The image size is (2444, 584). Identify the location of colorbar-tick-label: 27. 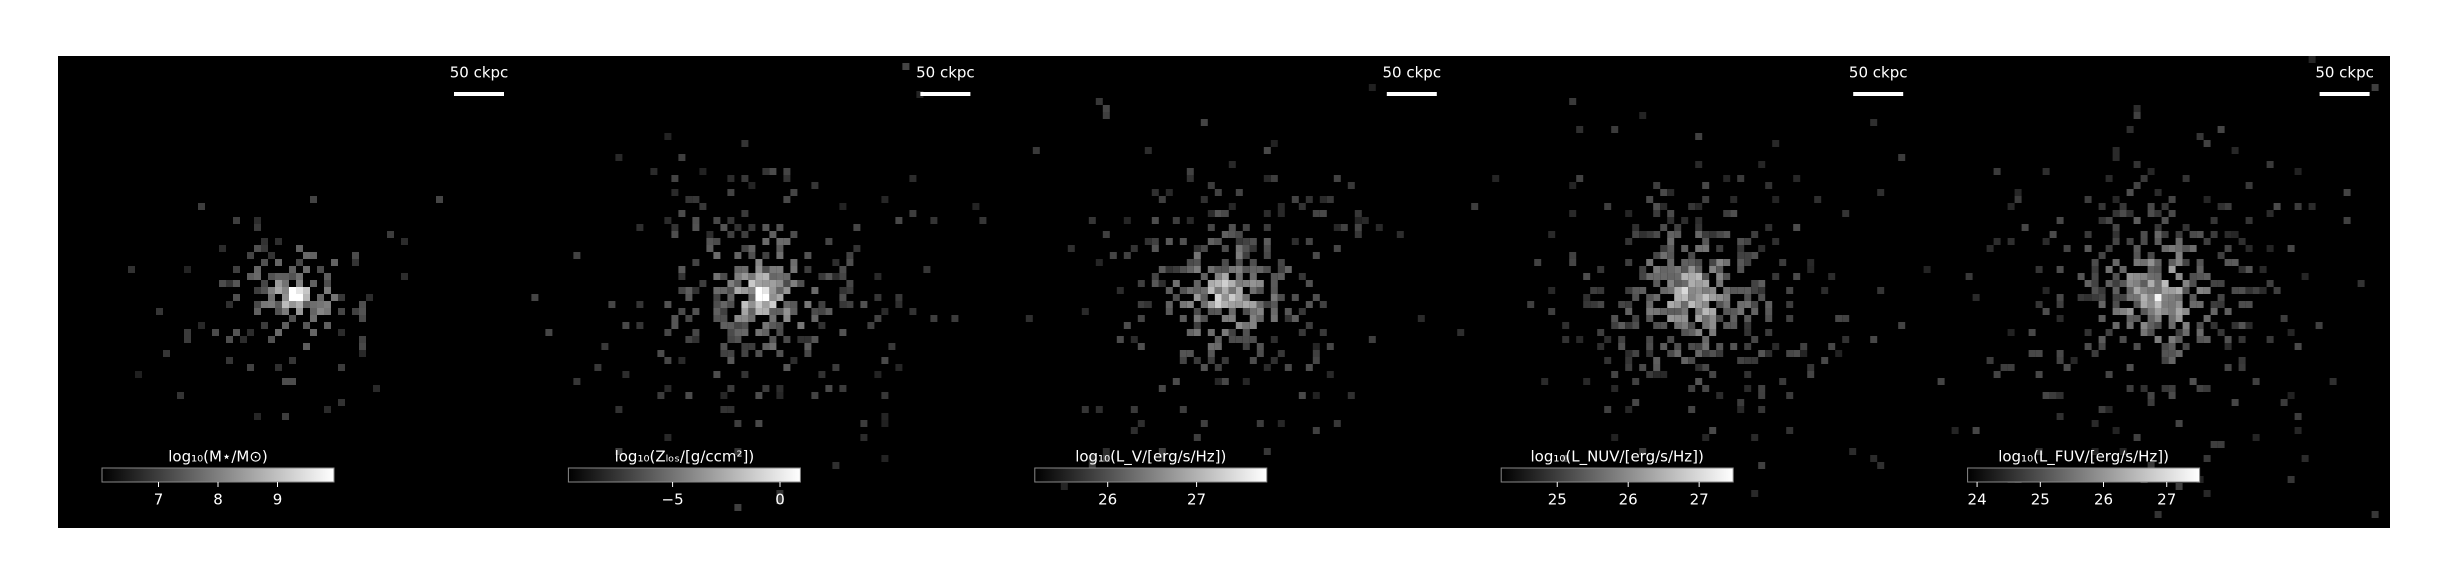
(1196, 500).